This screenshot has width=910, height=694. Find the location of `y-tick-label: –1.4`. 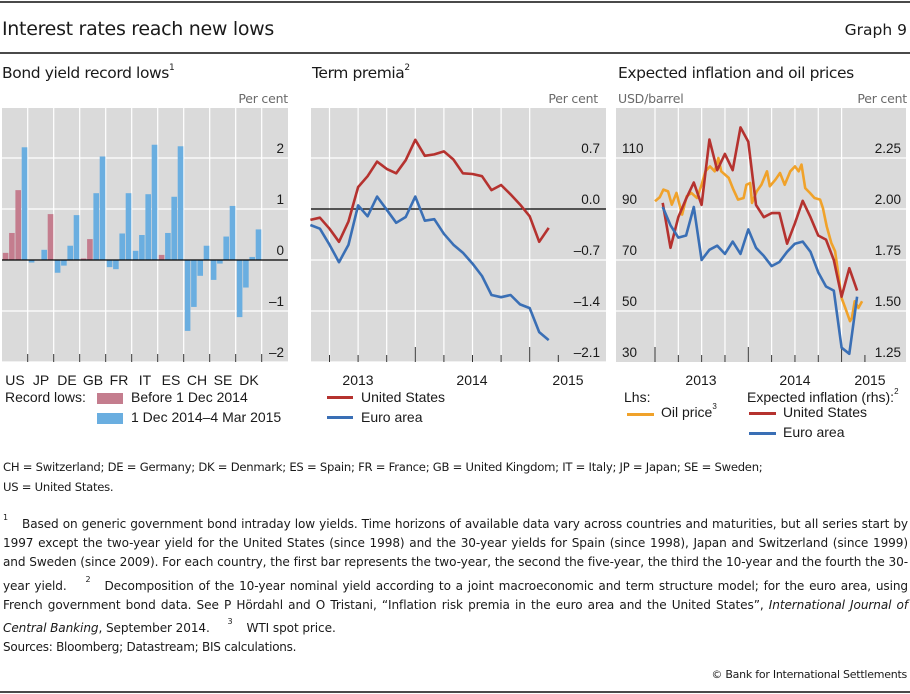

y-tick-label: –1.4 is located at coordinates (587, 301).